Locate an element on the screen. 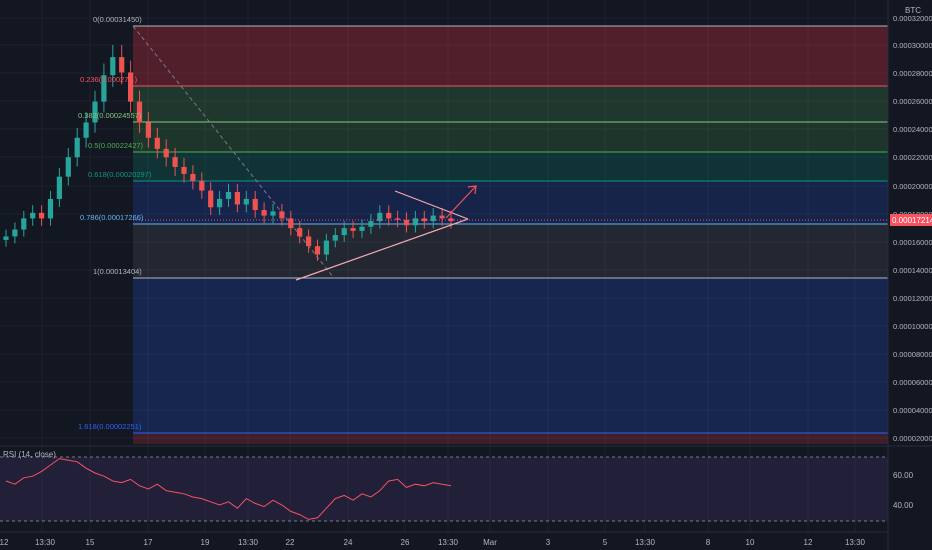 This screenshot has width=932, height=550. rsi-axis-label-40: 40.00 is located at coordinates (903, 505).